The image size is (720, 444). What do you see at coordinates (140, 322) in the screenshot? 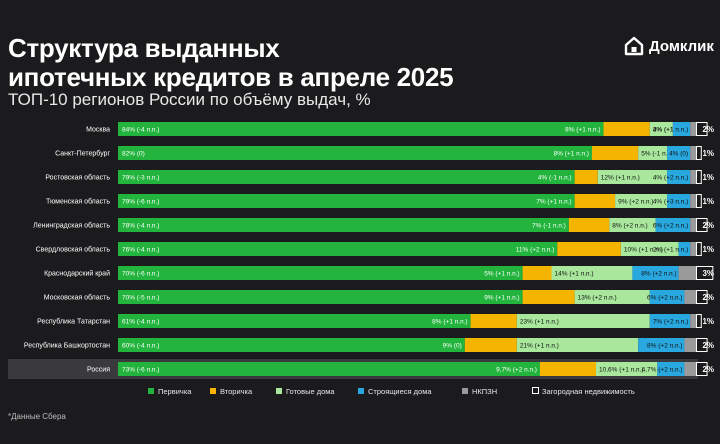
I see `data-label-primary: 61% (-4 п.п.)` at bounding box center [140, 322].